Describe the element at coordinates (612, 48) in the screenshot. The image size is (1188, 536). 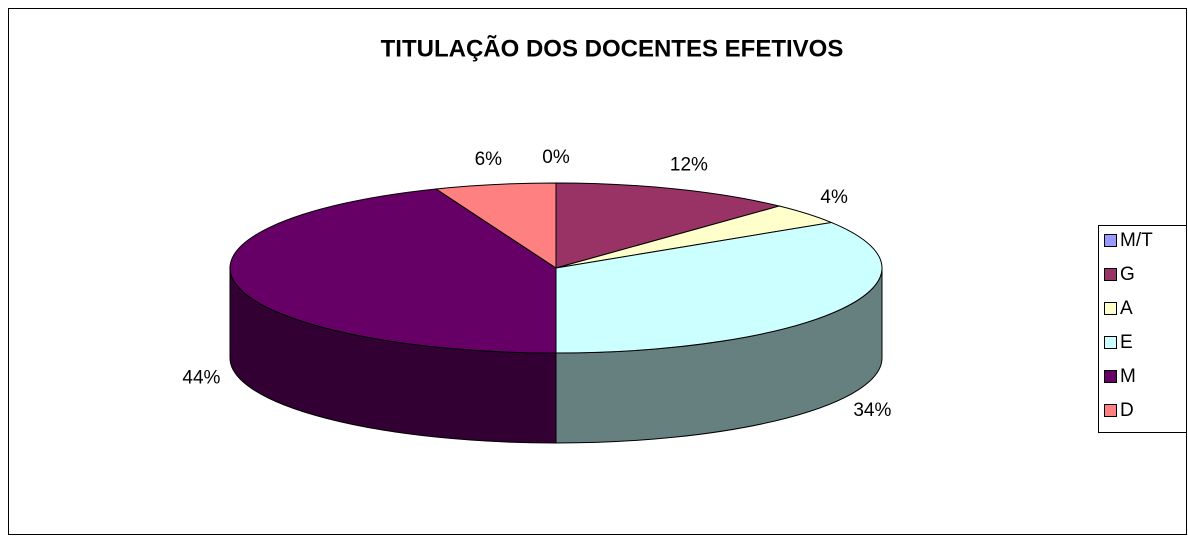
I see `chart-title: TITULAÇÃO DOS DOCENTES EFETIVOS` at that location.